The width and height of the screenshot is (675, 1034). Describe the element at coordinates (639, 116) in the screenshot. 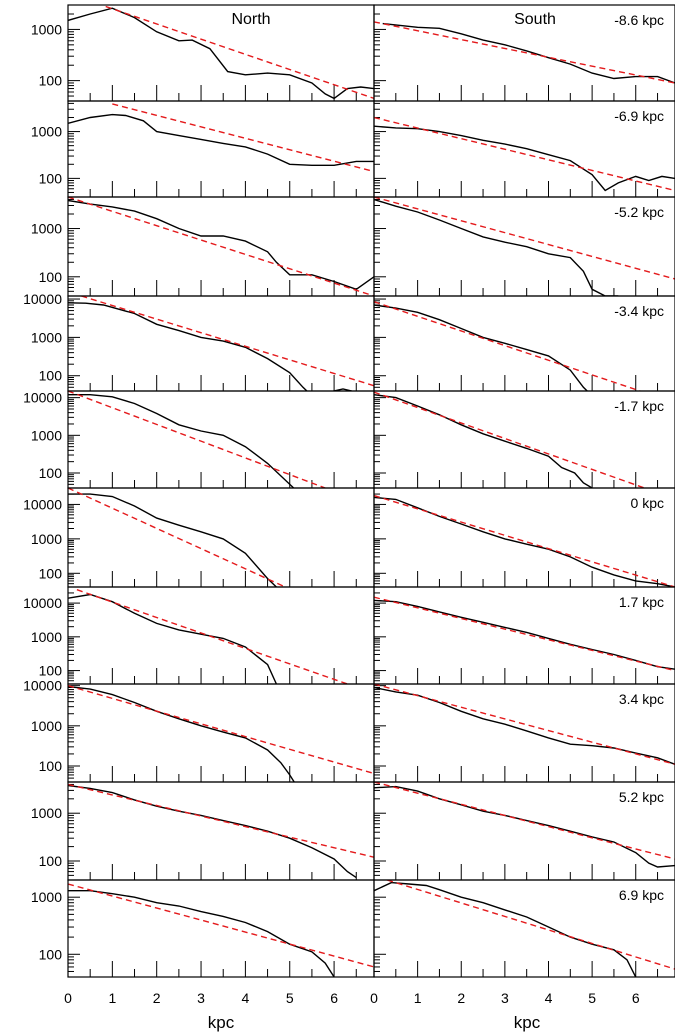

I see `row-label-1: -6.9 kpc` at that location.